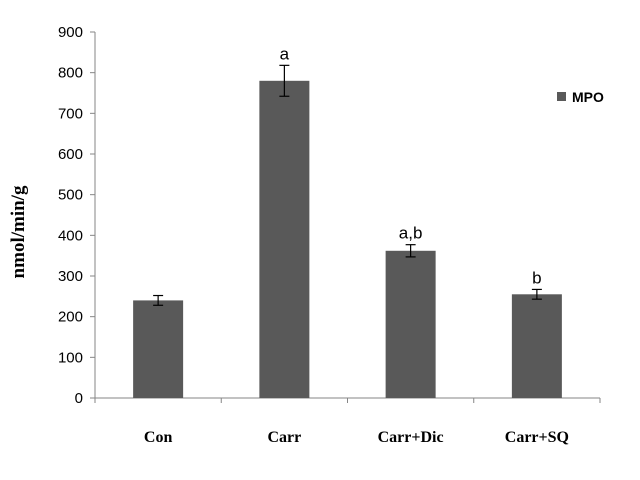 This screenshot has width=640, height=480. What do you see at coordinates (588, 97) in the screenshot?
I see `legend-label-mpo: MPO` at bounding box center [588, 97].